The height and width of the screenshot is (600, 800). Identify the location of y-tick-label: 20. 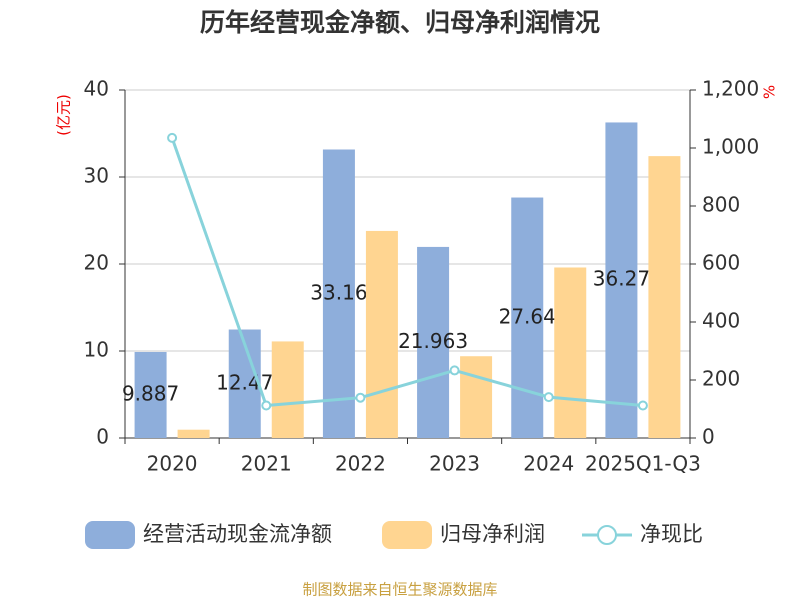
(96, 263).